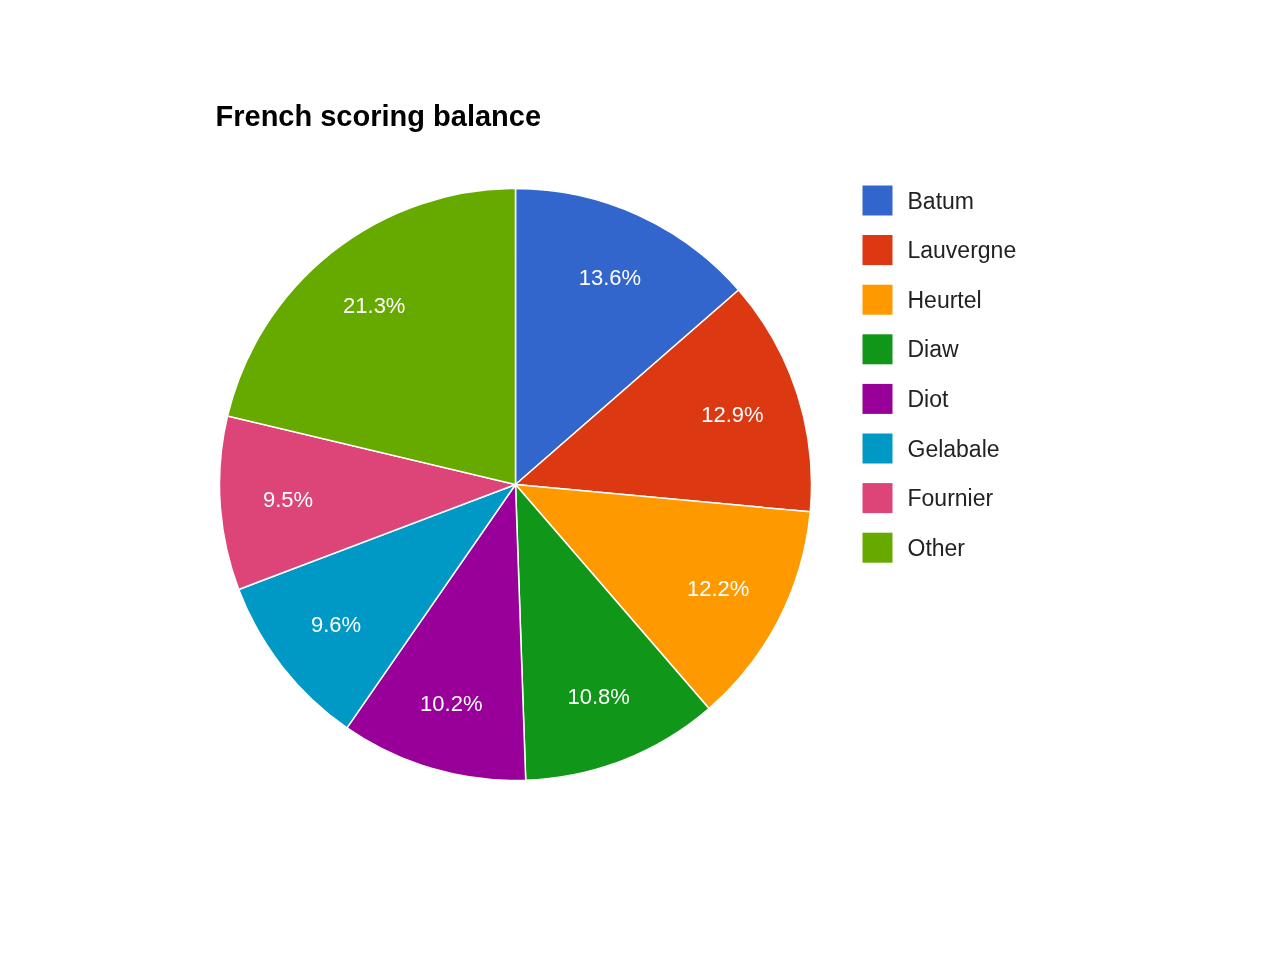 Image resolution: width=1280 pixels, height=966 pixels. What do you see at coordinates (451, 703) in the screenshot?
I see `data-label: 10.2%` at bounding box center [451, 703].